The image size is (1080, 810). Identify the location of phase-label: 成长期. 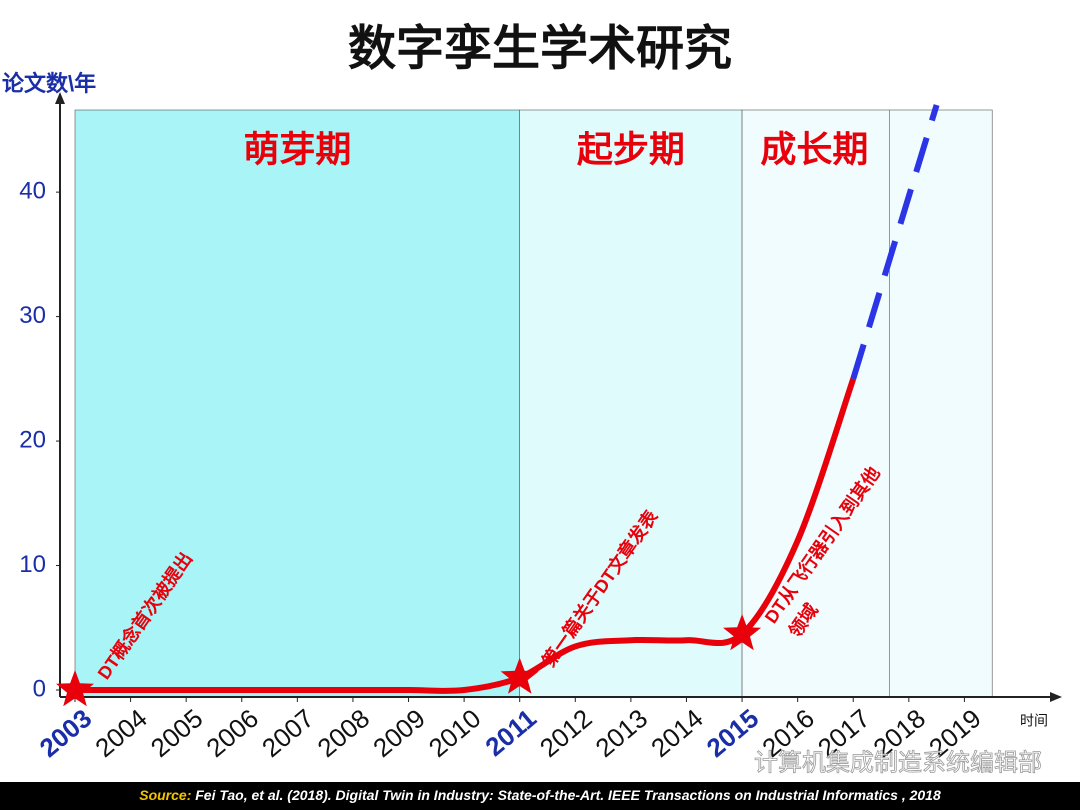
(814, 149).